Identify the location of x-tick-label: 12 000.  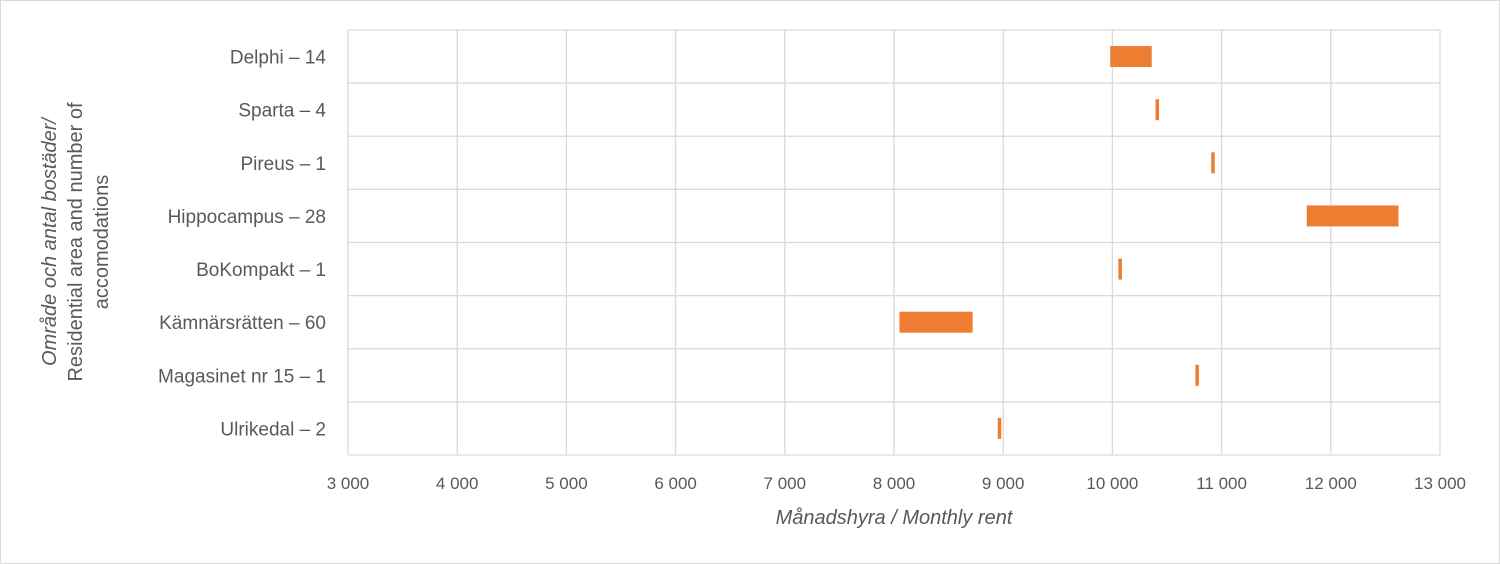
(1331, 483).